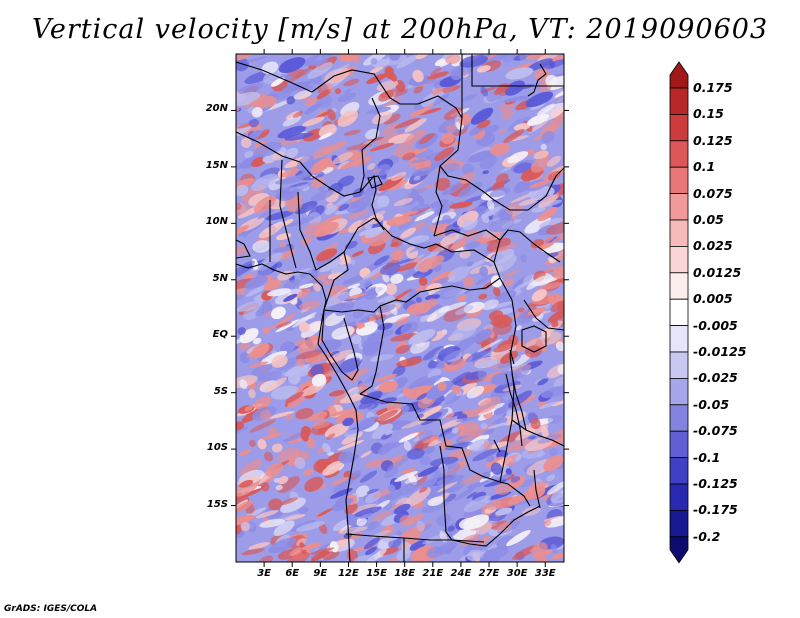 Image resolution: width=800 pixels, height=618 pixels. What do you see at coordinates (707, 457) in the screenshot?
I see `colorbar-label: -0.1` at bounding box center [707, 457].